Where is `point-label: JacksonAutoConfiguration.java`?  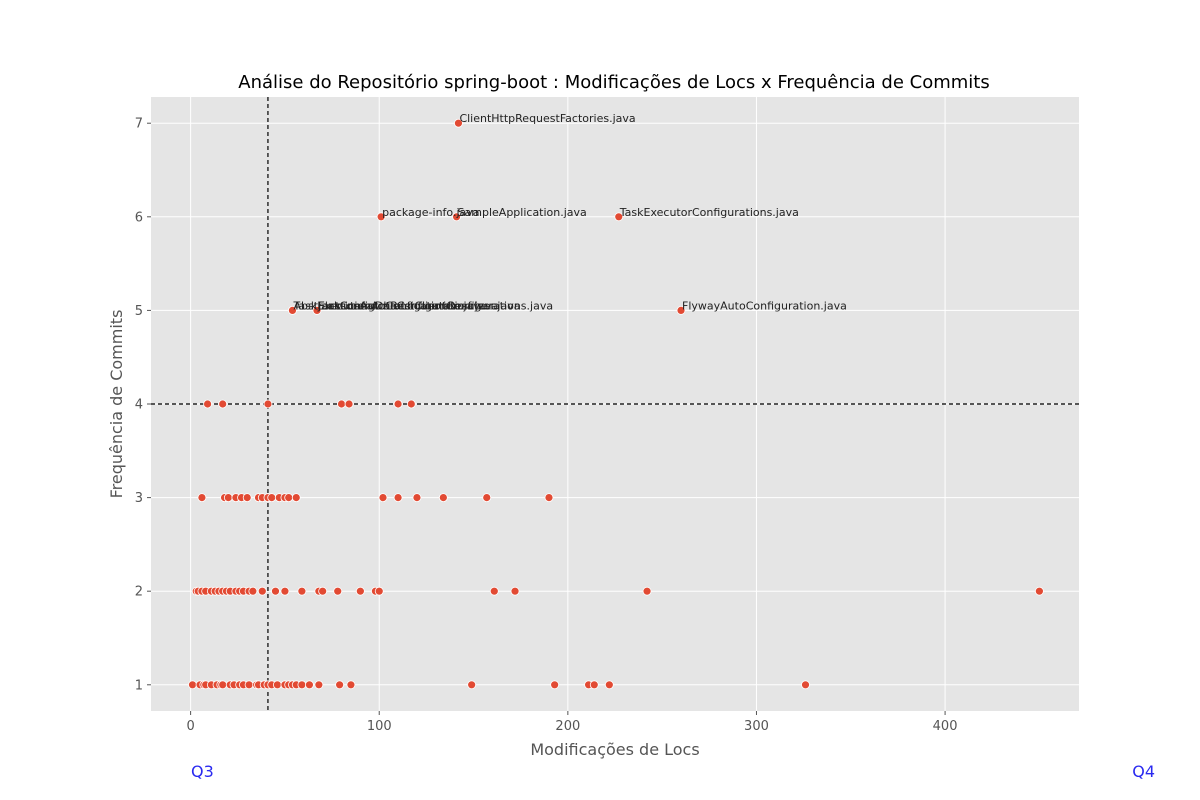
point-label: JacksonAutoConfiguration.java is located at coordinates (402, 305).